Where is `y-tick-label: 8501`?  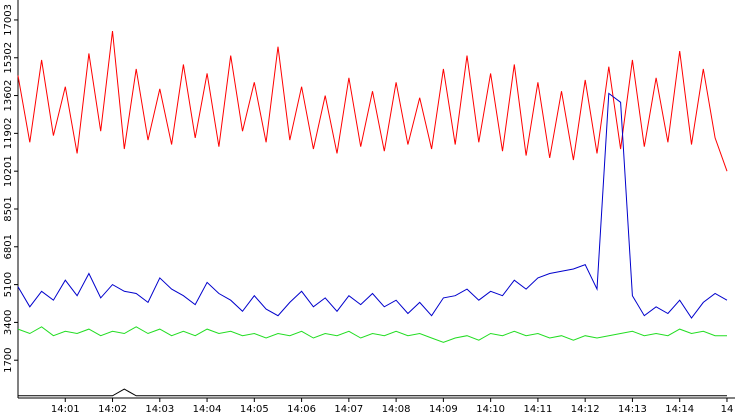
y-tick-label: 8501 is located at coordinates (8, 208).